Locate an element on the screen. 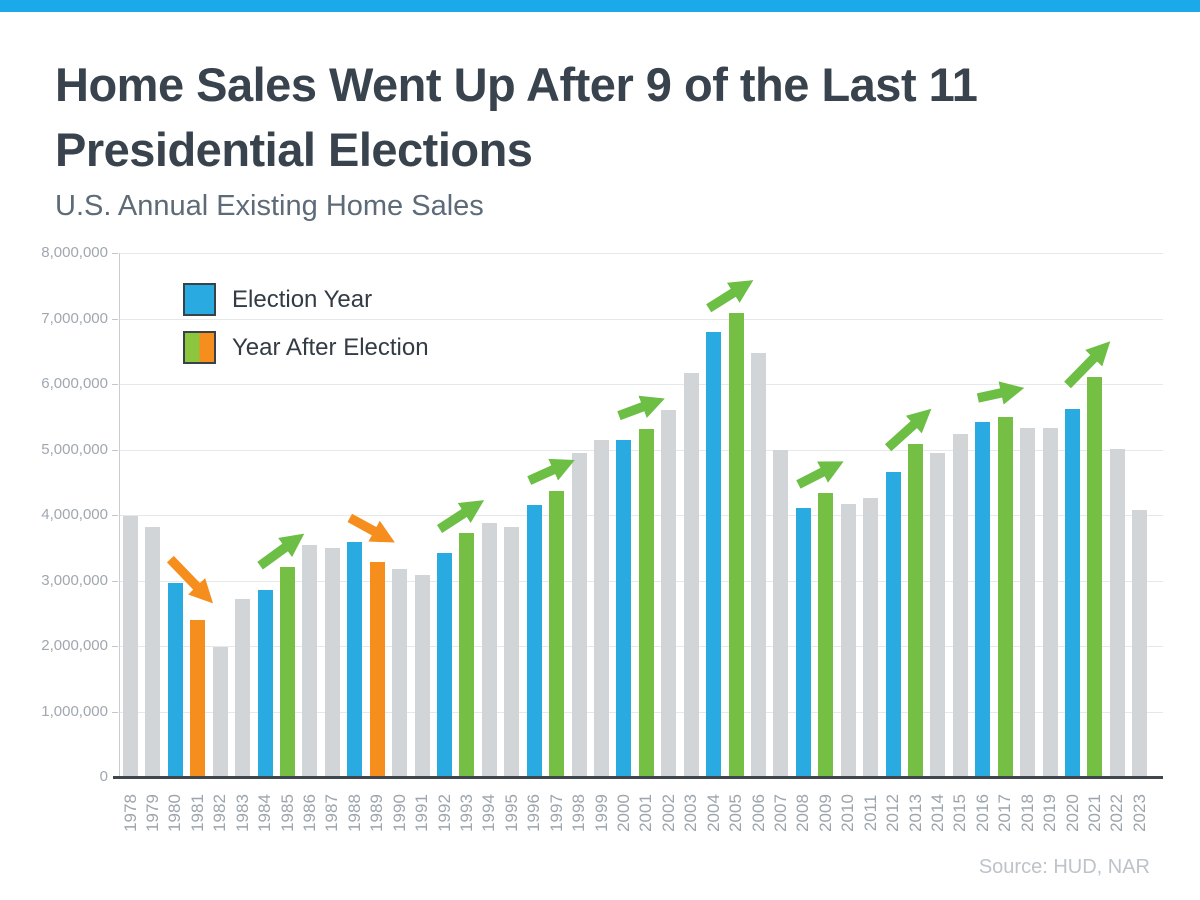 Image resolution: width=1200 pixels, height=900 pixels. bar-2003 is located at coordinates (691, 574).